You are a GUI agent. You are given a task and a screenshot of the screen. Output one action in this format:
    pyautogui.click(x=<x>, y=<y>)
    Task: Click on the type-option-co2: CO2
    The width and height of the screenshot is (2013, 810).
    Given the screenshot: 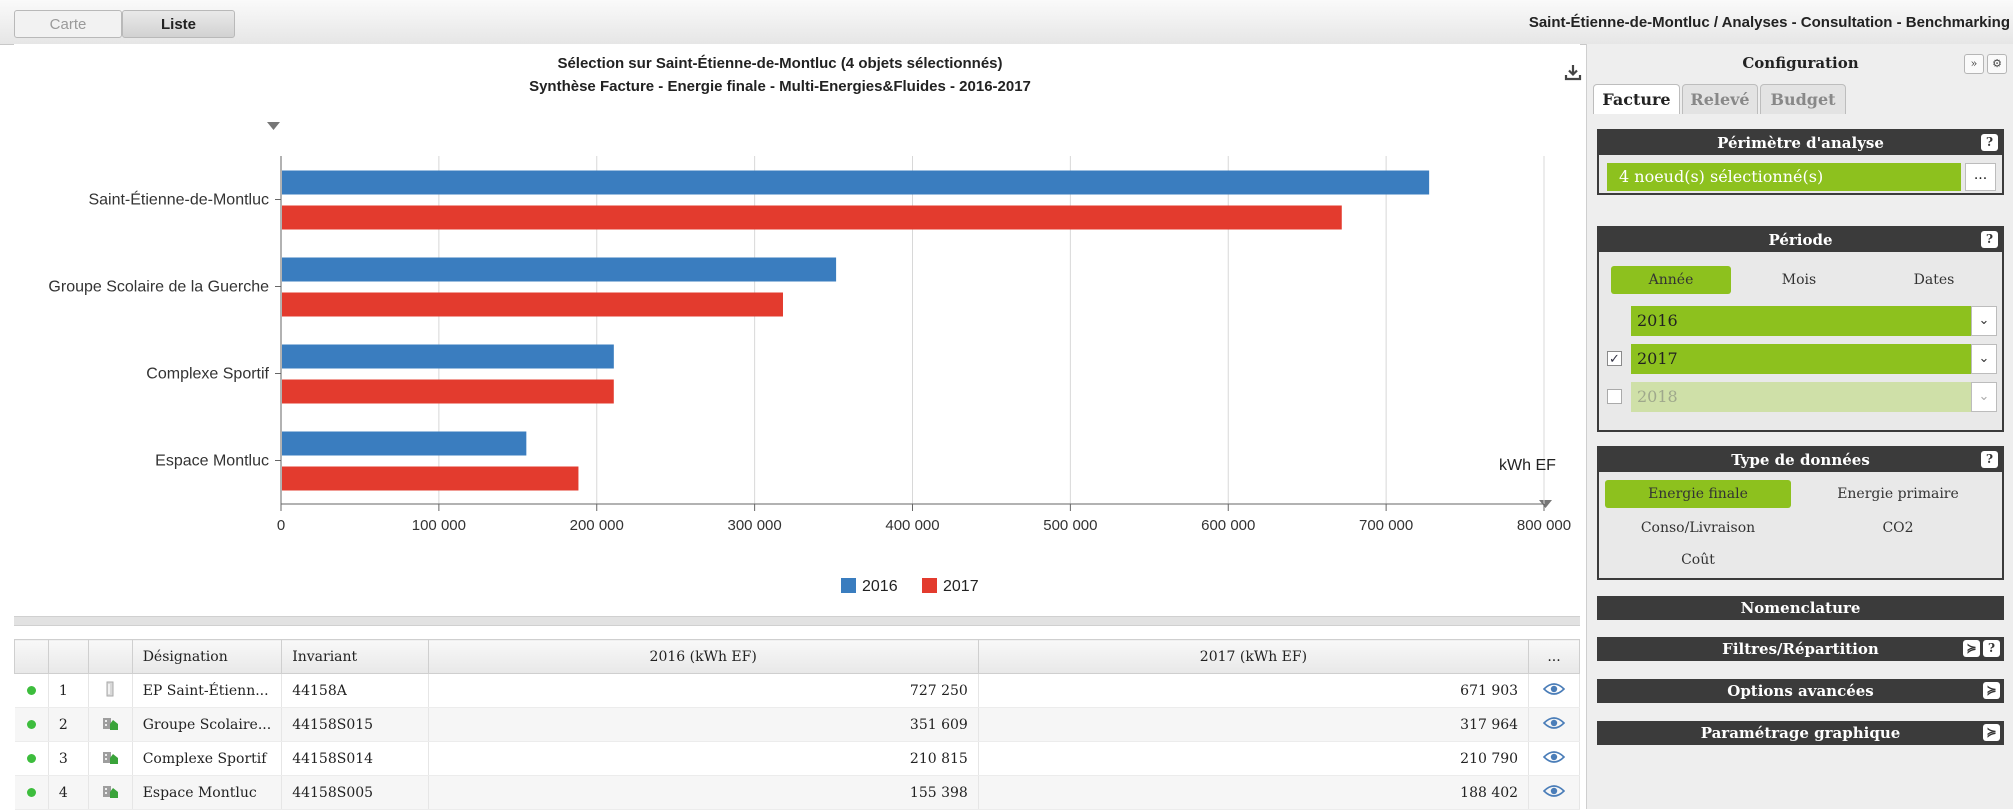 What is the action you would take?
    pyautogui.click(x=1898, y=528)
    